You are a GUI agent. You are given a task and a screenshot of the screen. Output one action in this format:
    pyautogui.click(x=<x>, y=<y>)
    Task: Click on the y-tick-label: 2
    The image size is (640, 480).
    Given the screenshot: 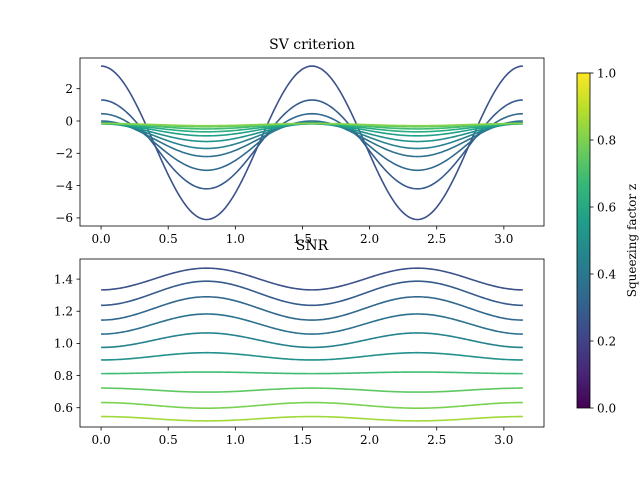 What is the action you would take?
    pyautogui.click(x=69, y=89)
    